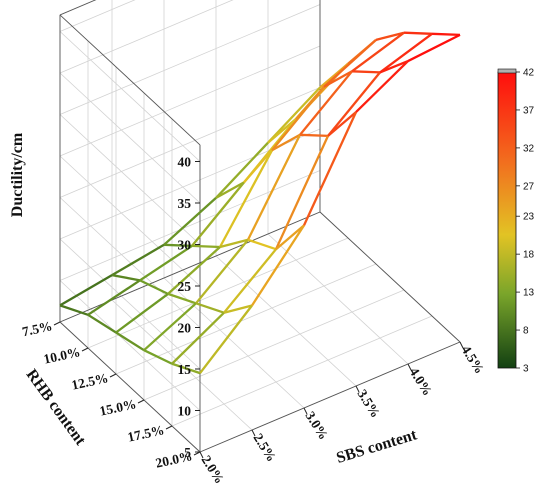 This screenshot has width=550, height=501. I want to click on colorbar-tick-label: 3, so click(526, 369).